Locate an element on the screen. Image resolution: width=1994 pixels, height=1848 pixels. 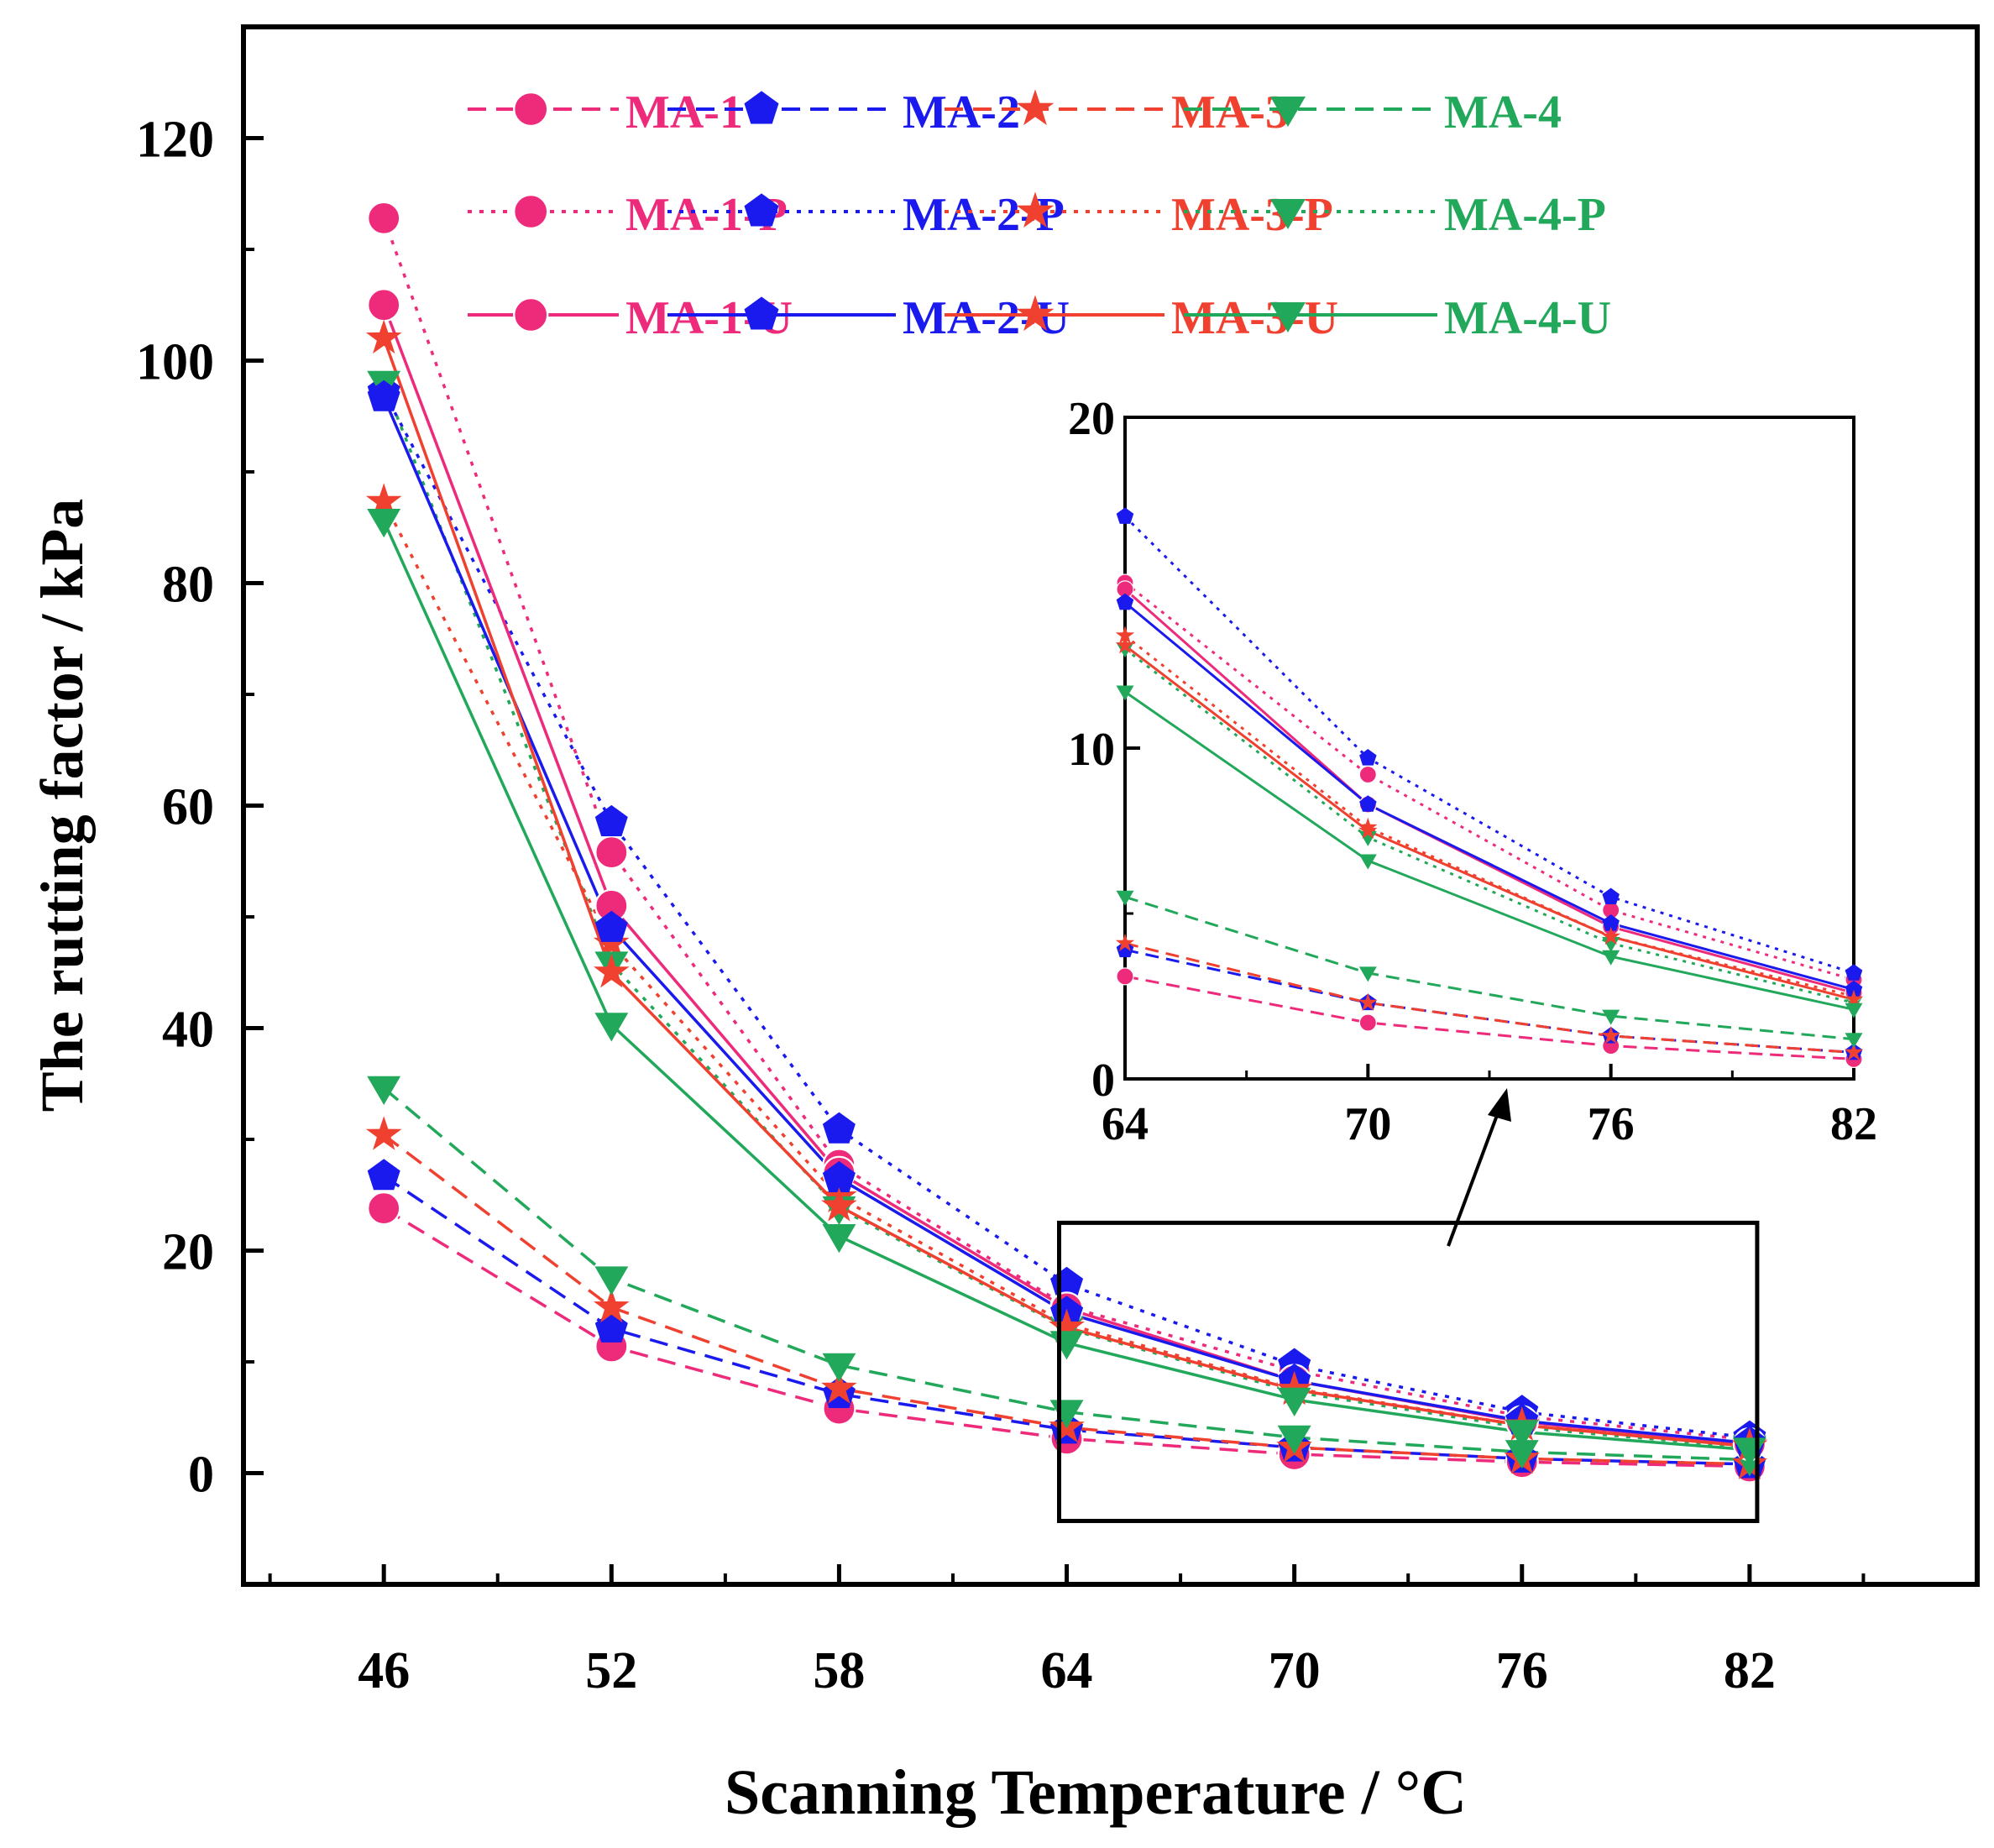
zoom-arrow-line is located at coordinates (1475, 1175).